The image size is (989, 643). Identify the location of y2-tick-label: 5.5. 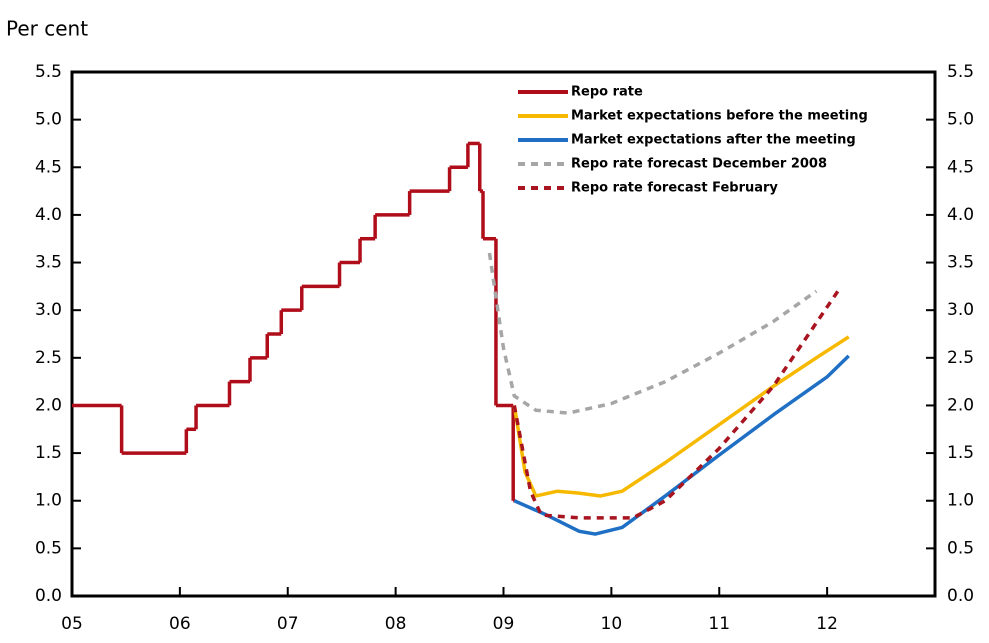
(960, 72).